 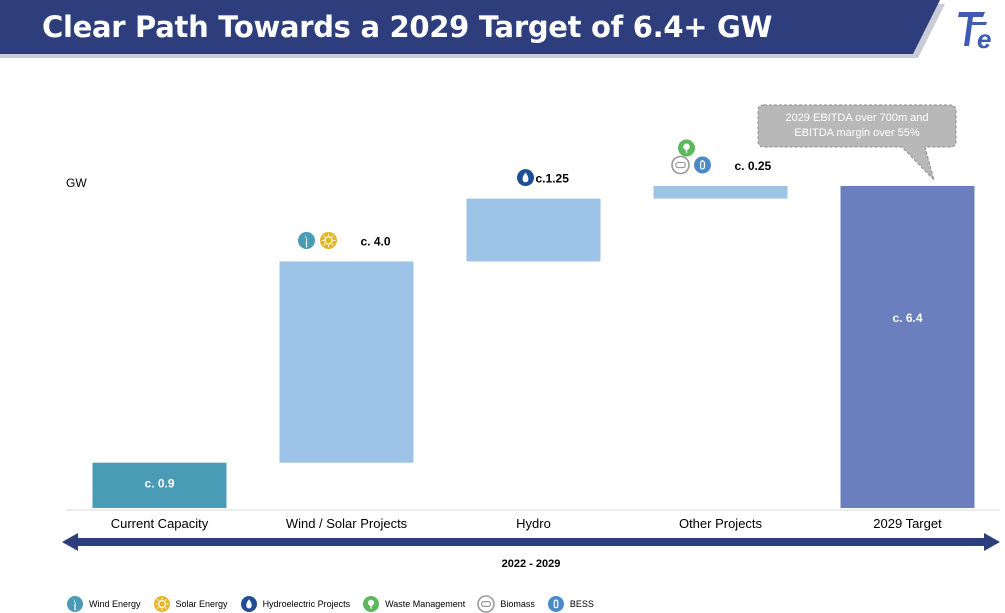 I want to click on period-arrow, so click(x=531, y=542).